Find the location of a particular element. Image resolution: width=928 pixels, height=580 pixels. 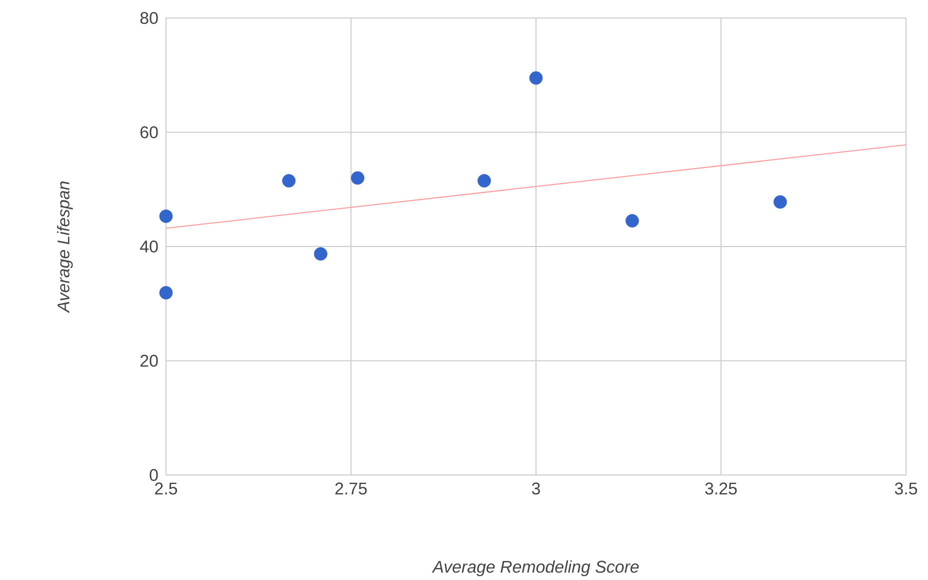

x-tick-label: 2.75 is located at coordinates (351, 488).